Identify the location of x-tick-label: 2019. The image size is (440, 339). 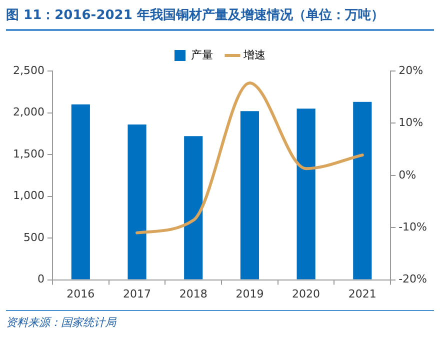
(250, 293).